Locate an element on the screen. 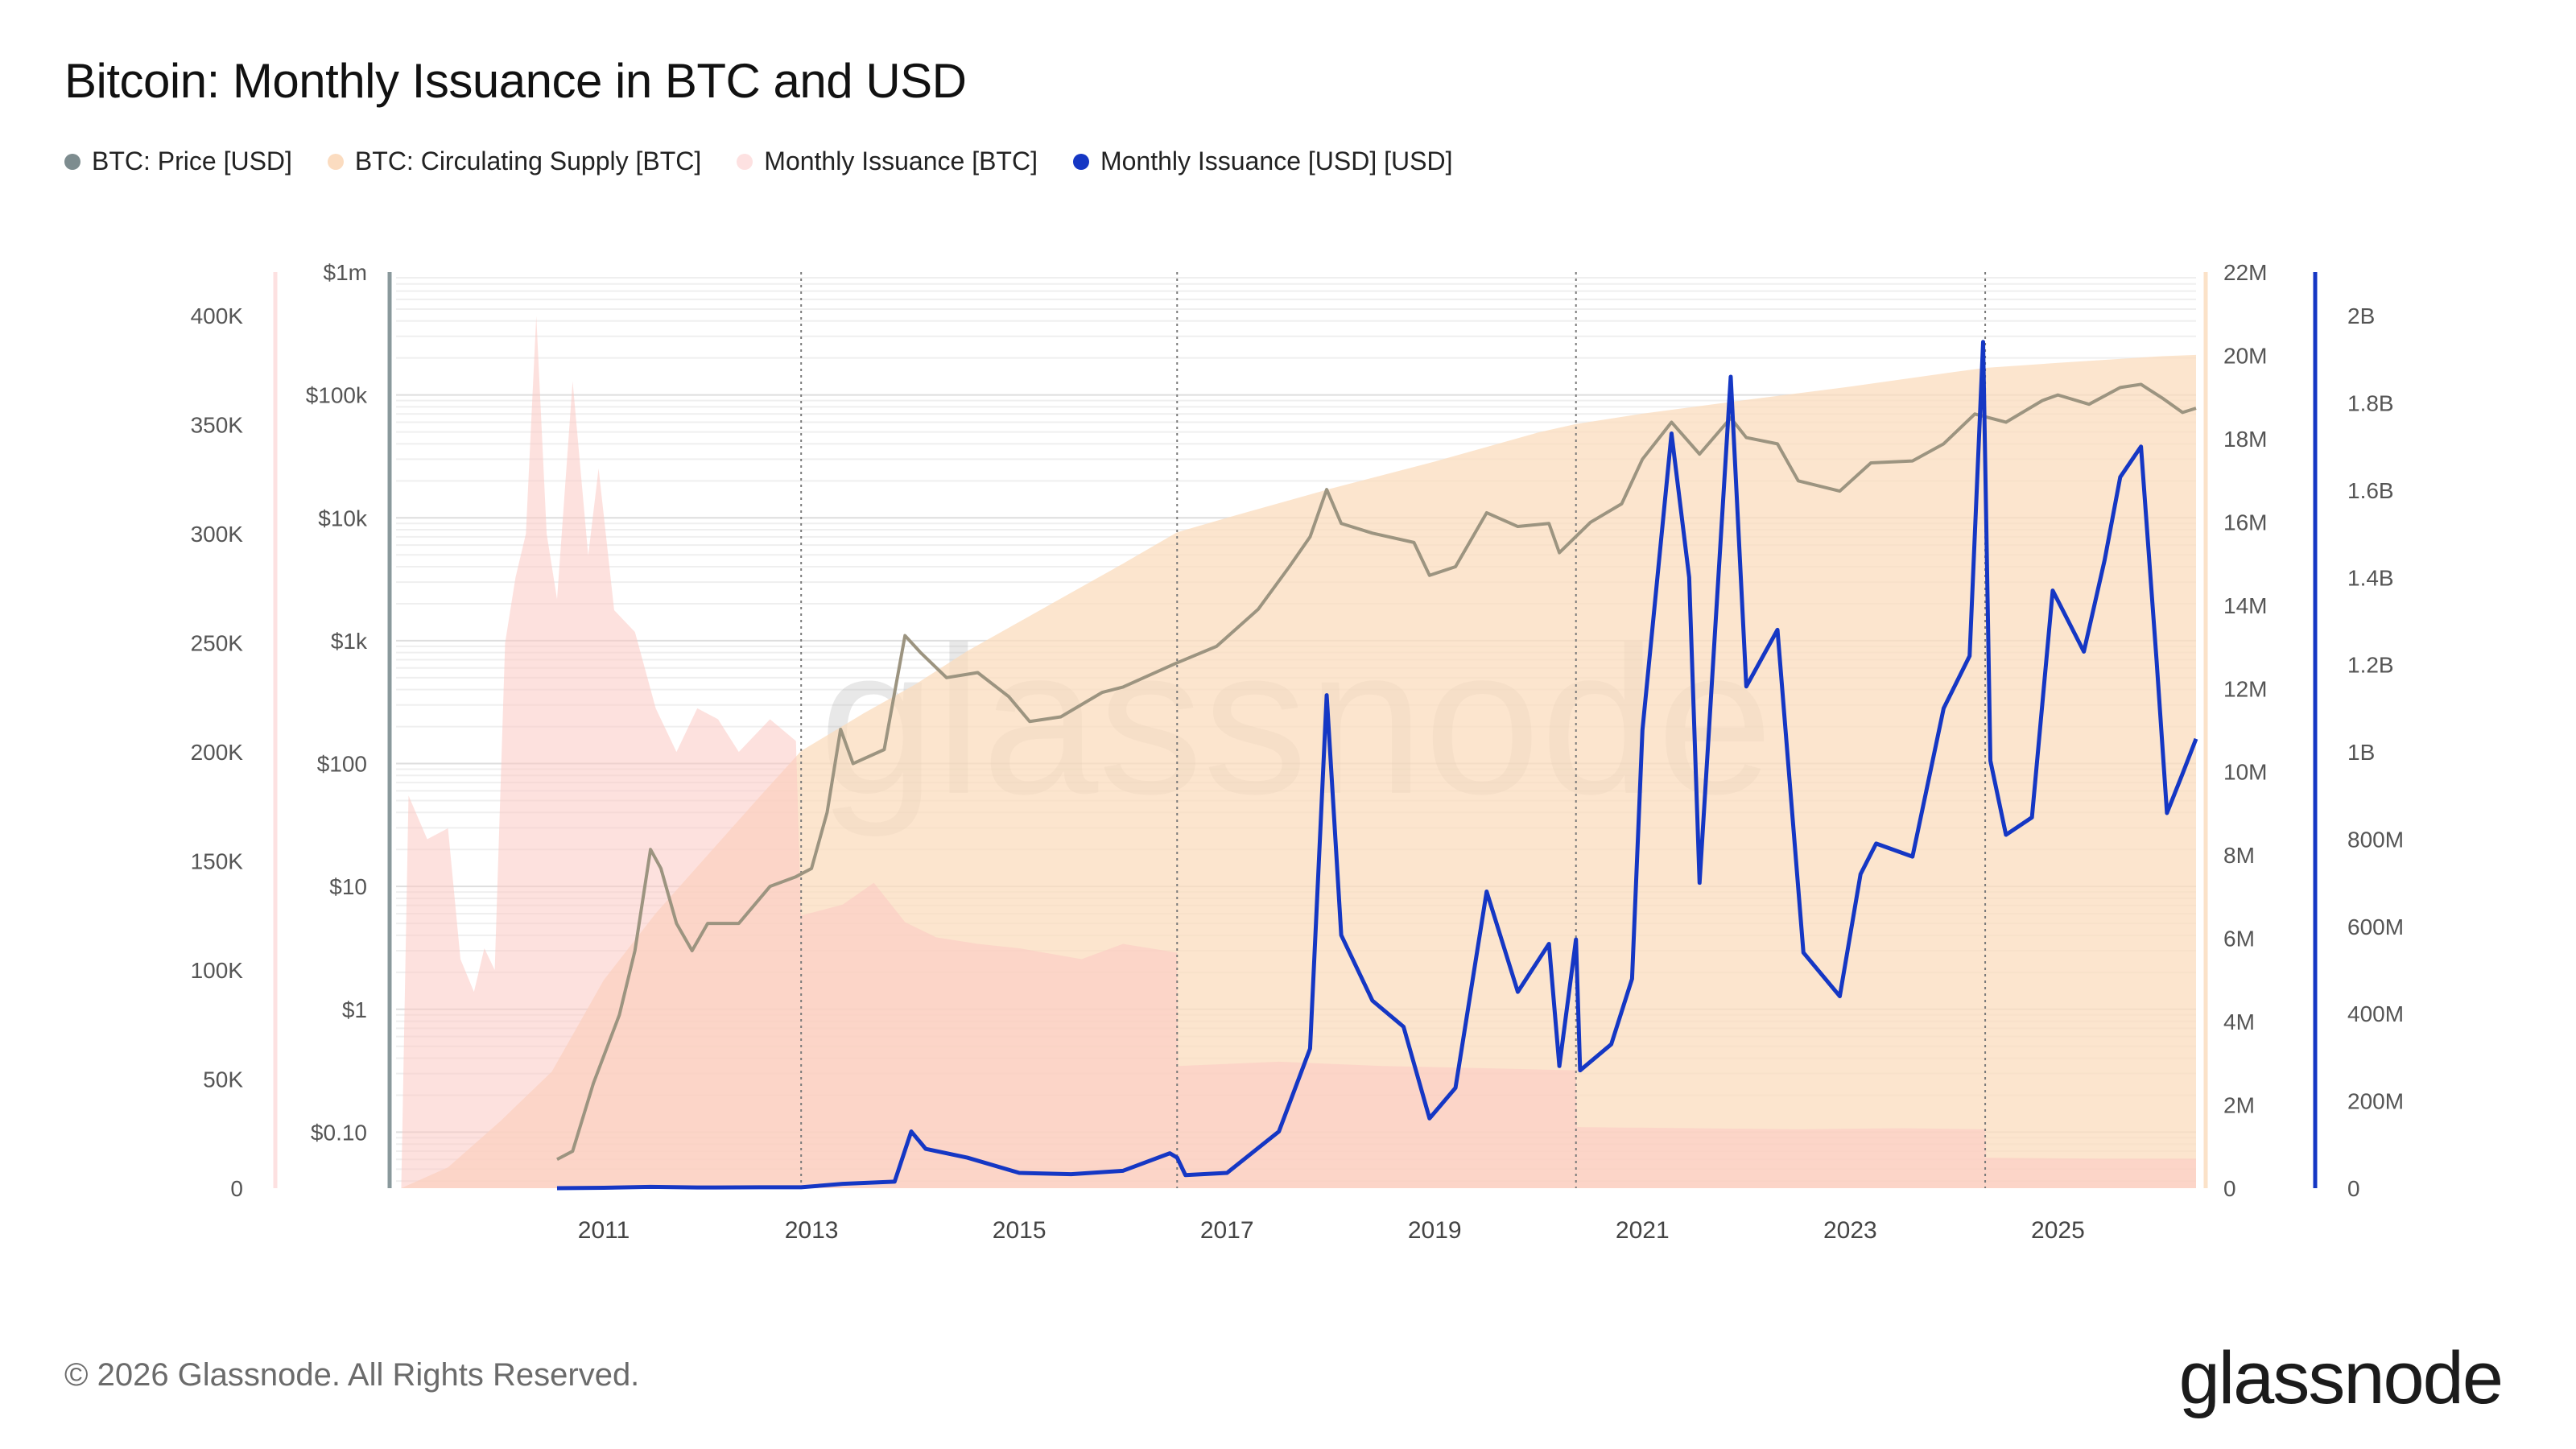 This screenshot has height=1449, width=2576. legend-label-supply: BTC: Circulating Supply [BTC] is located at coordinates (528, 161).